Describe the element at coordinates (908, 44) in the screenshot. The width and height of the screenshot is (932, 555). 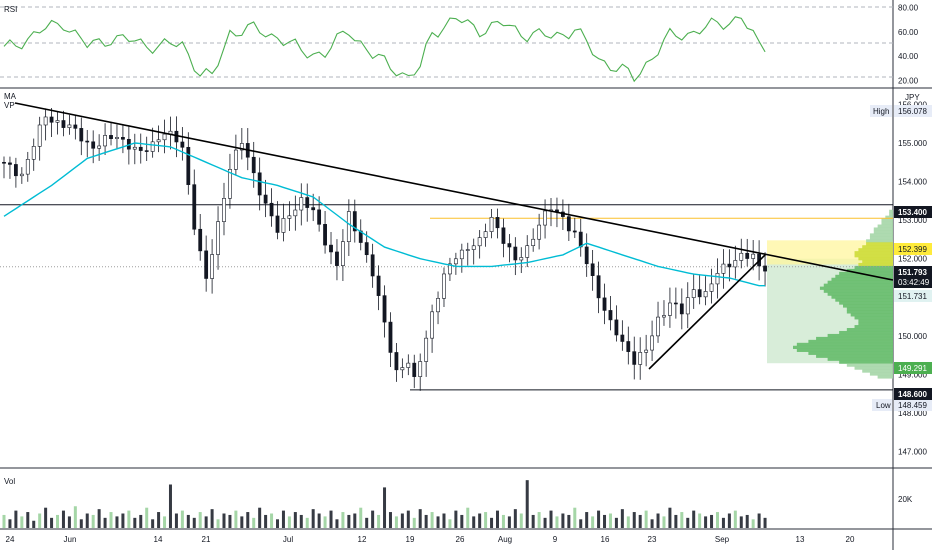
I see `rsi-axis: 80.00 60.00 40.00 20.00` at that location.